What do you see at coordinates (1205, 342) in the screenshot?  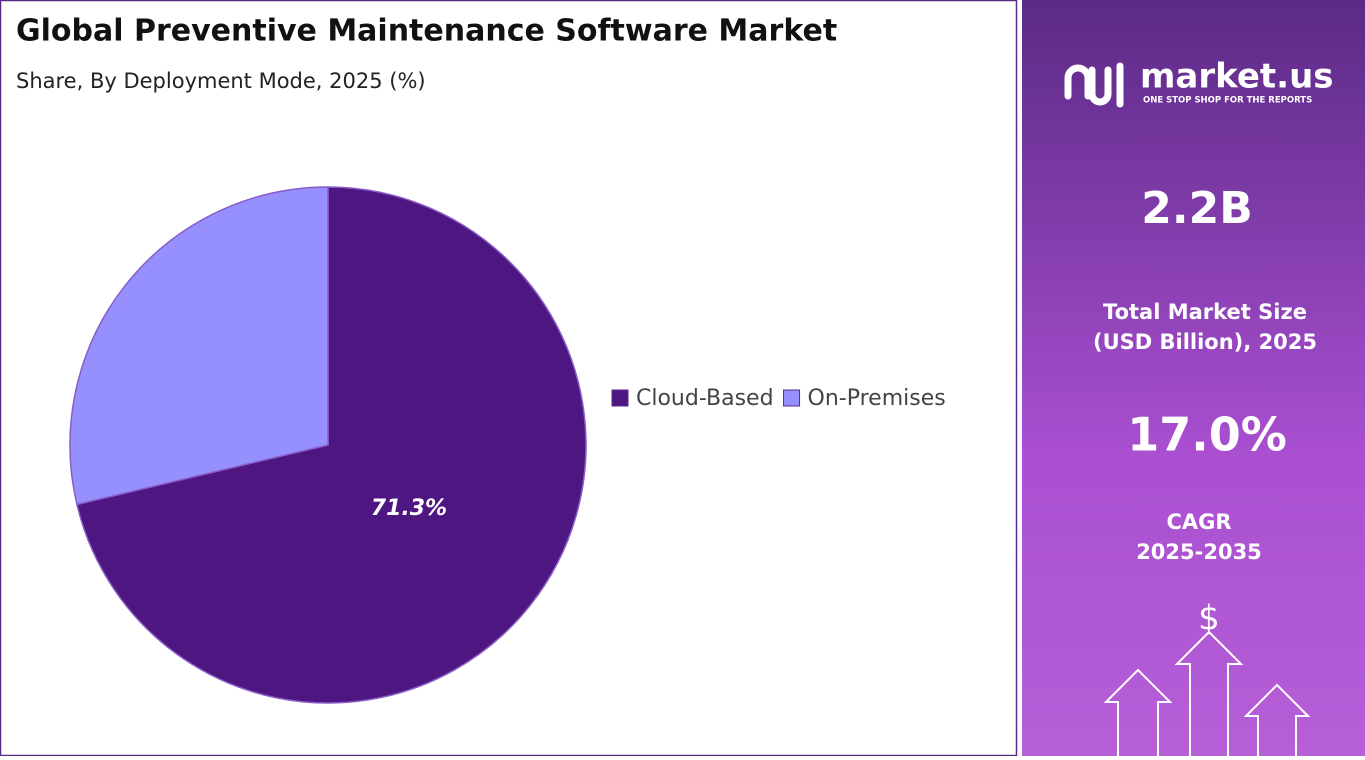 I see `market-size-label: (USD Billion), 2025` at bounding box center [1205, 342].